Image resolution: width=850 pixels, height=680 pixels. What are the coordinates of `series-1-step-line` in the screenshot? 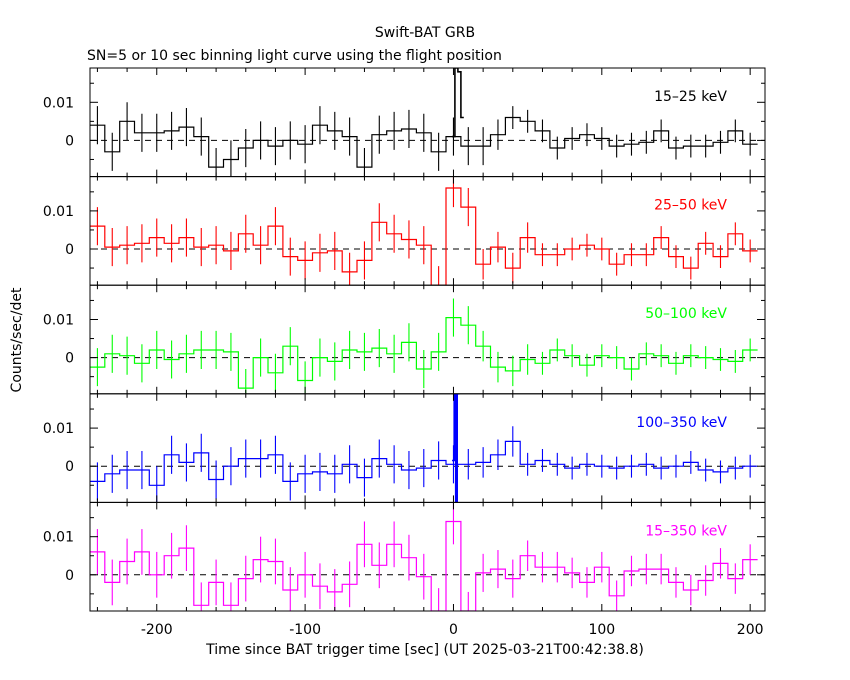 It's located at (424, 142).